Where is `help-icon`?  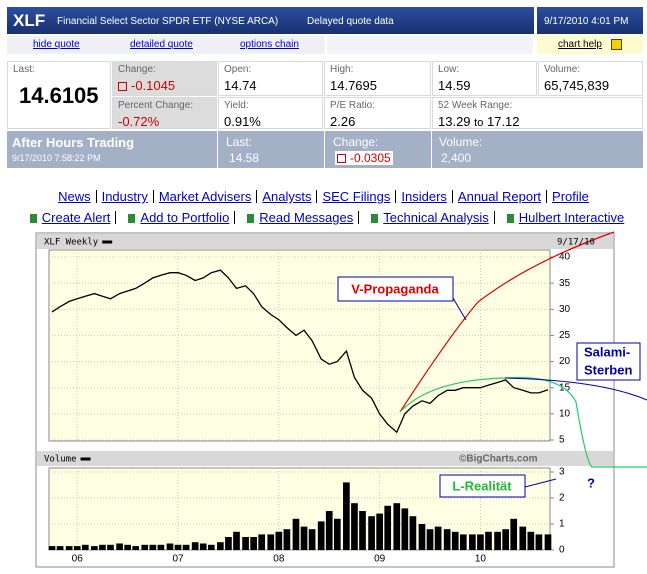
help-icon is located at coordinates (616, 44).